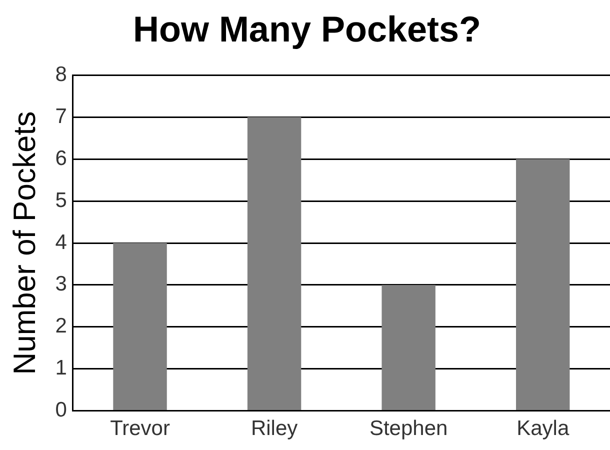 This screenshot has height=450, width=610. Describe the element at coordinates (61, 410) in the screenshot. I see `y-tick-label: 0` at that location.